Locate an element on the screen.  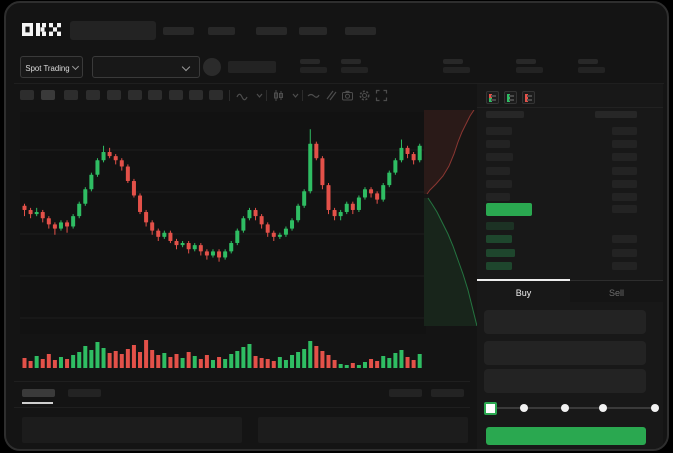
book-view-both-icon is located at coordinates (492, 97).